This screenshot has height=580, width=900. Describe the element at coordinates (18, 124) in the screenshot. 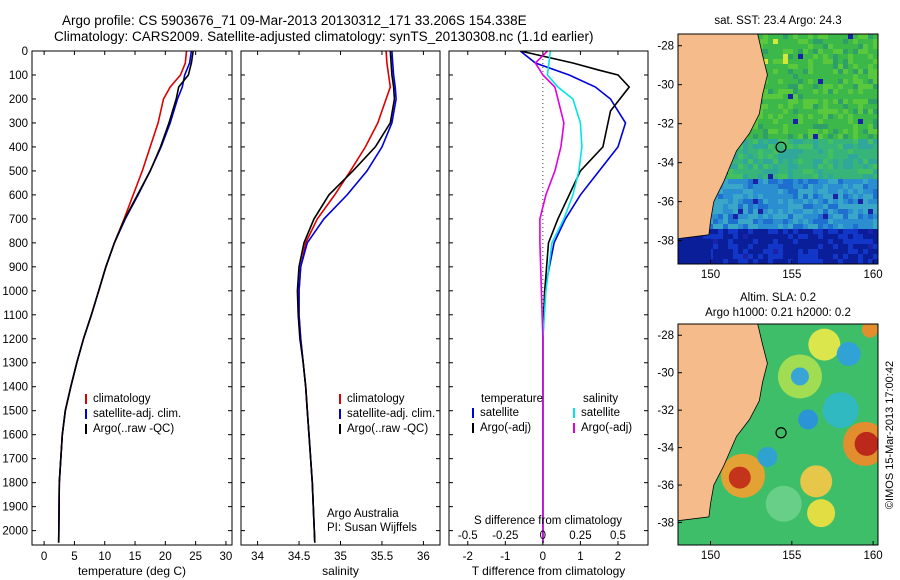

I see `y-tick-label: 300` at that location.